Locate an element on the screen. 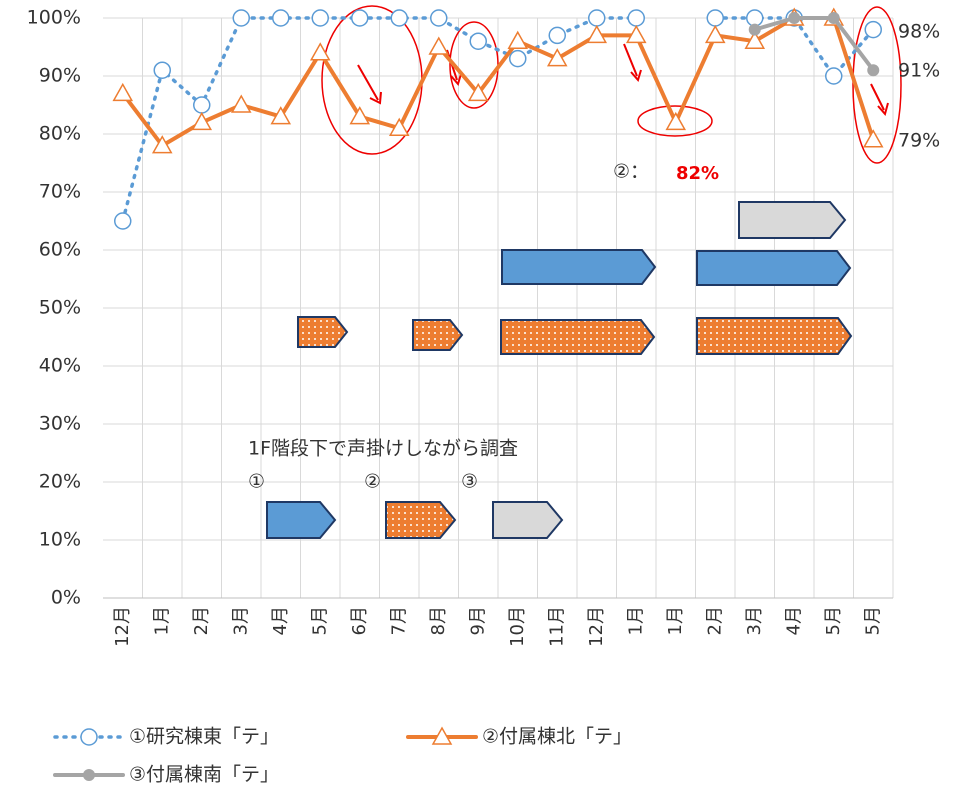 The height and width of the screenshot is (793, 957). annotation: 79% is located at coordinates (919, 141).